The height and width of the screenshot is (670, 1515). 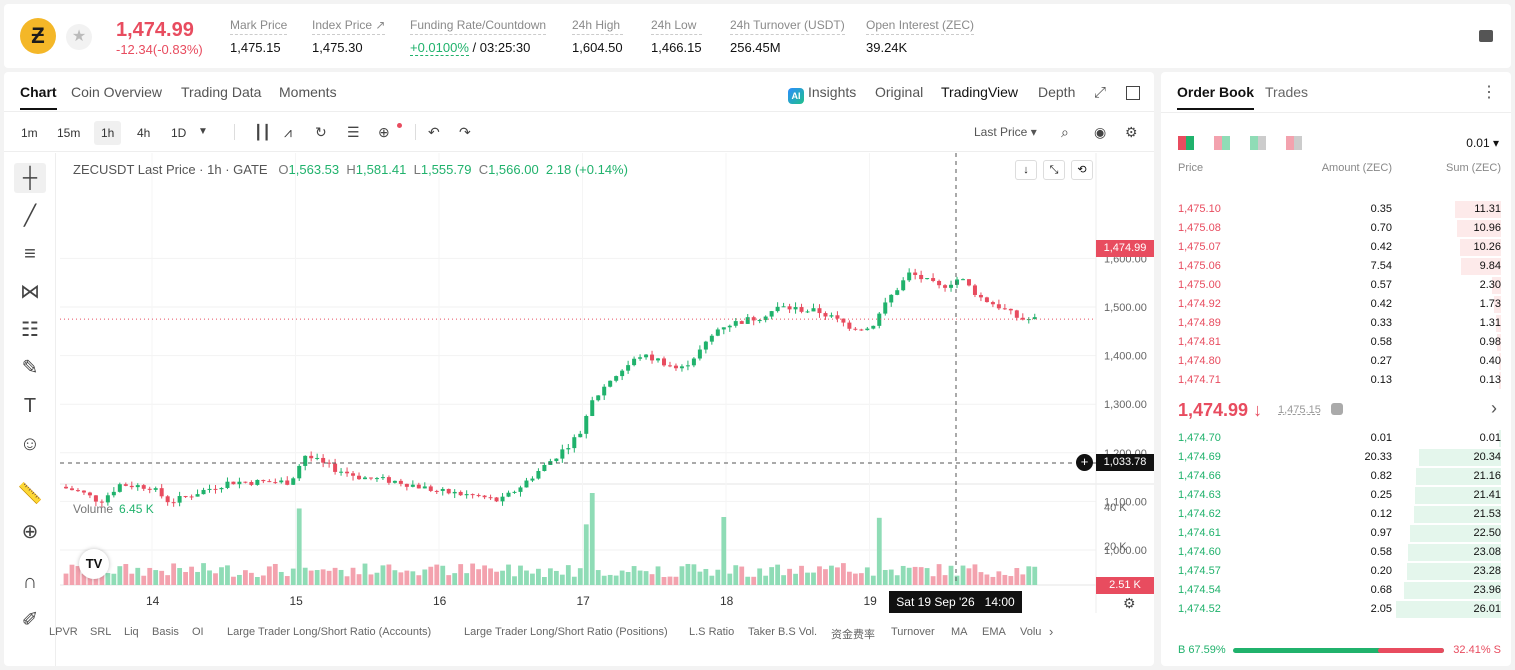 I want to click on bid-row: 1,474.61 0.97 22.50, so click(x=1336, y=533).